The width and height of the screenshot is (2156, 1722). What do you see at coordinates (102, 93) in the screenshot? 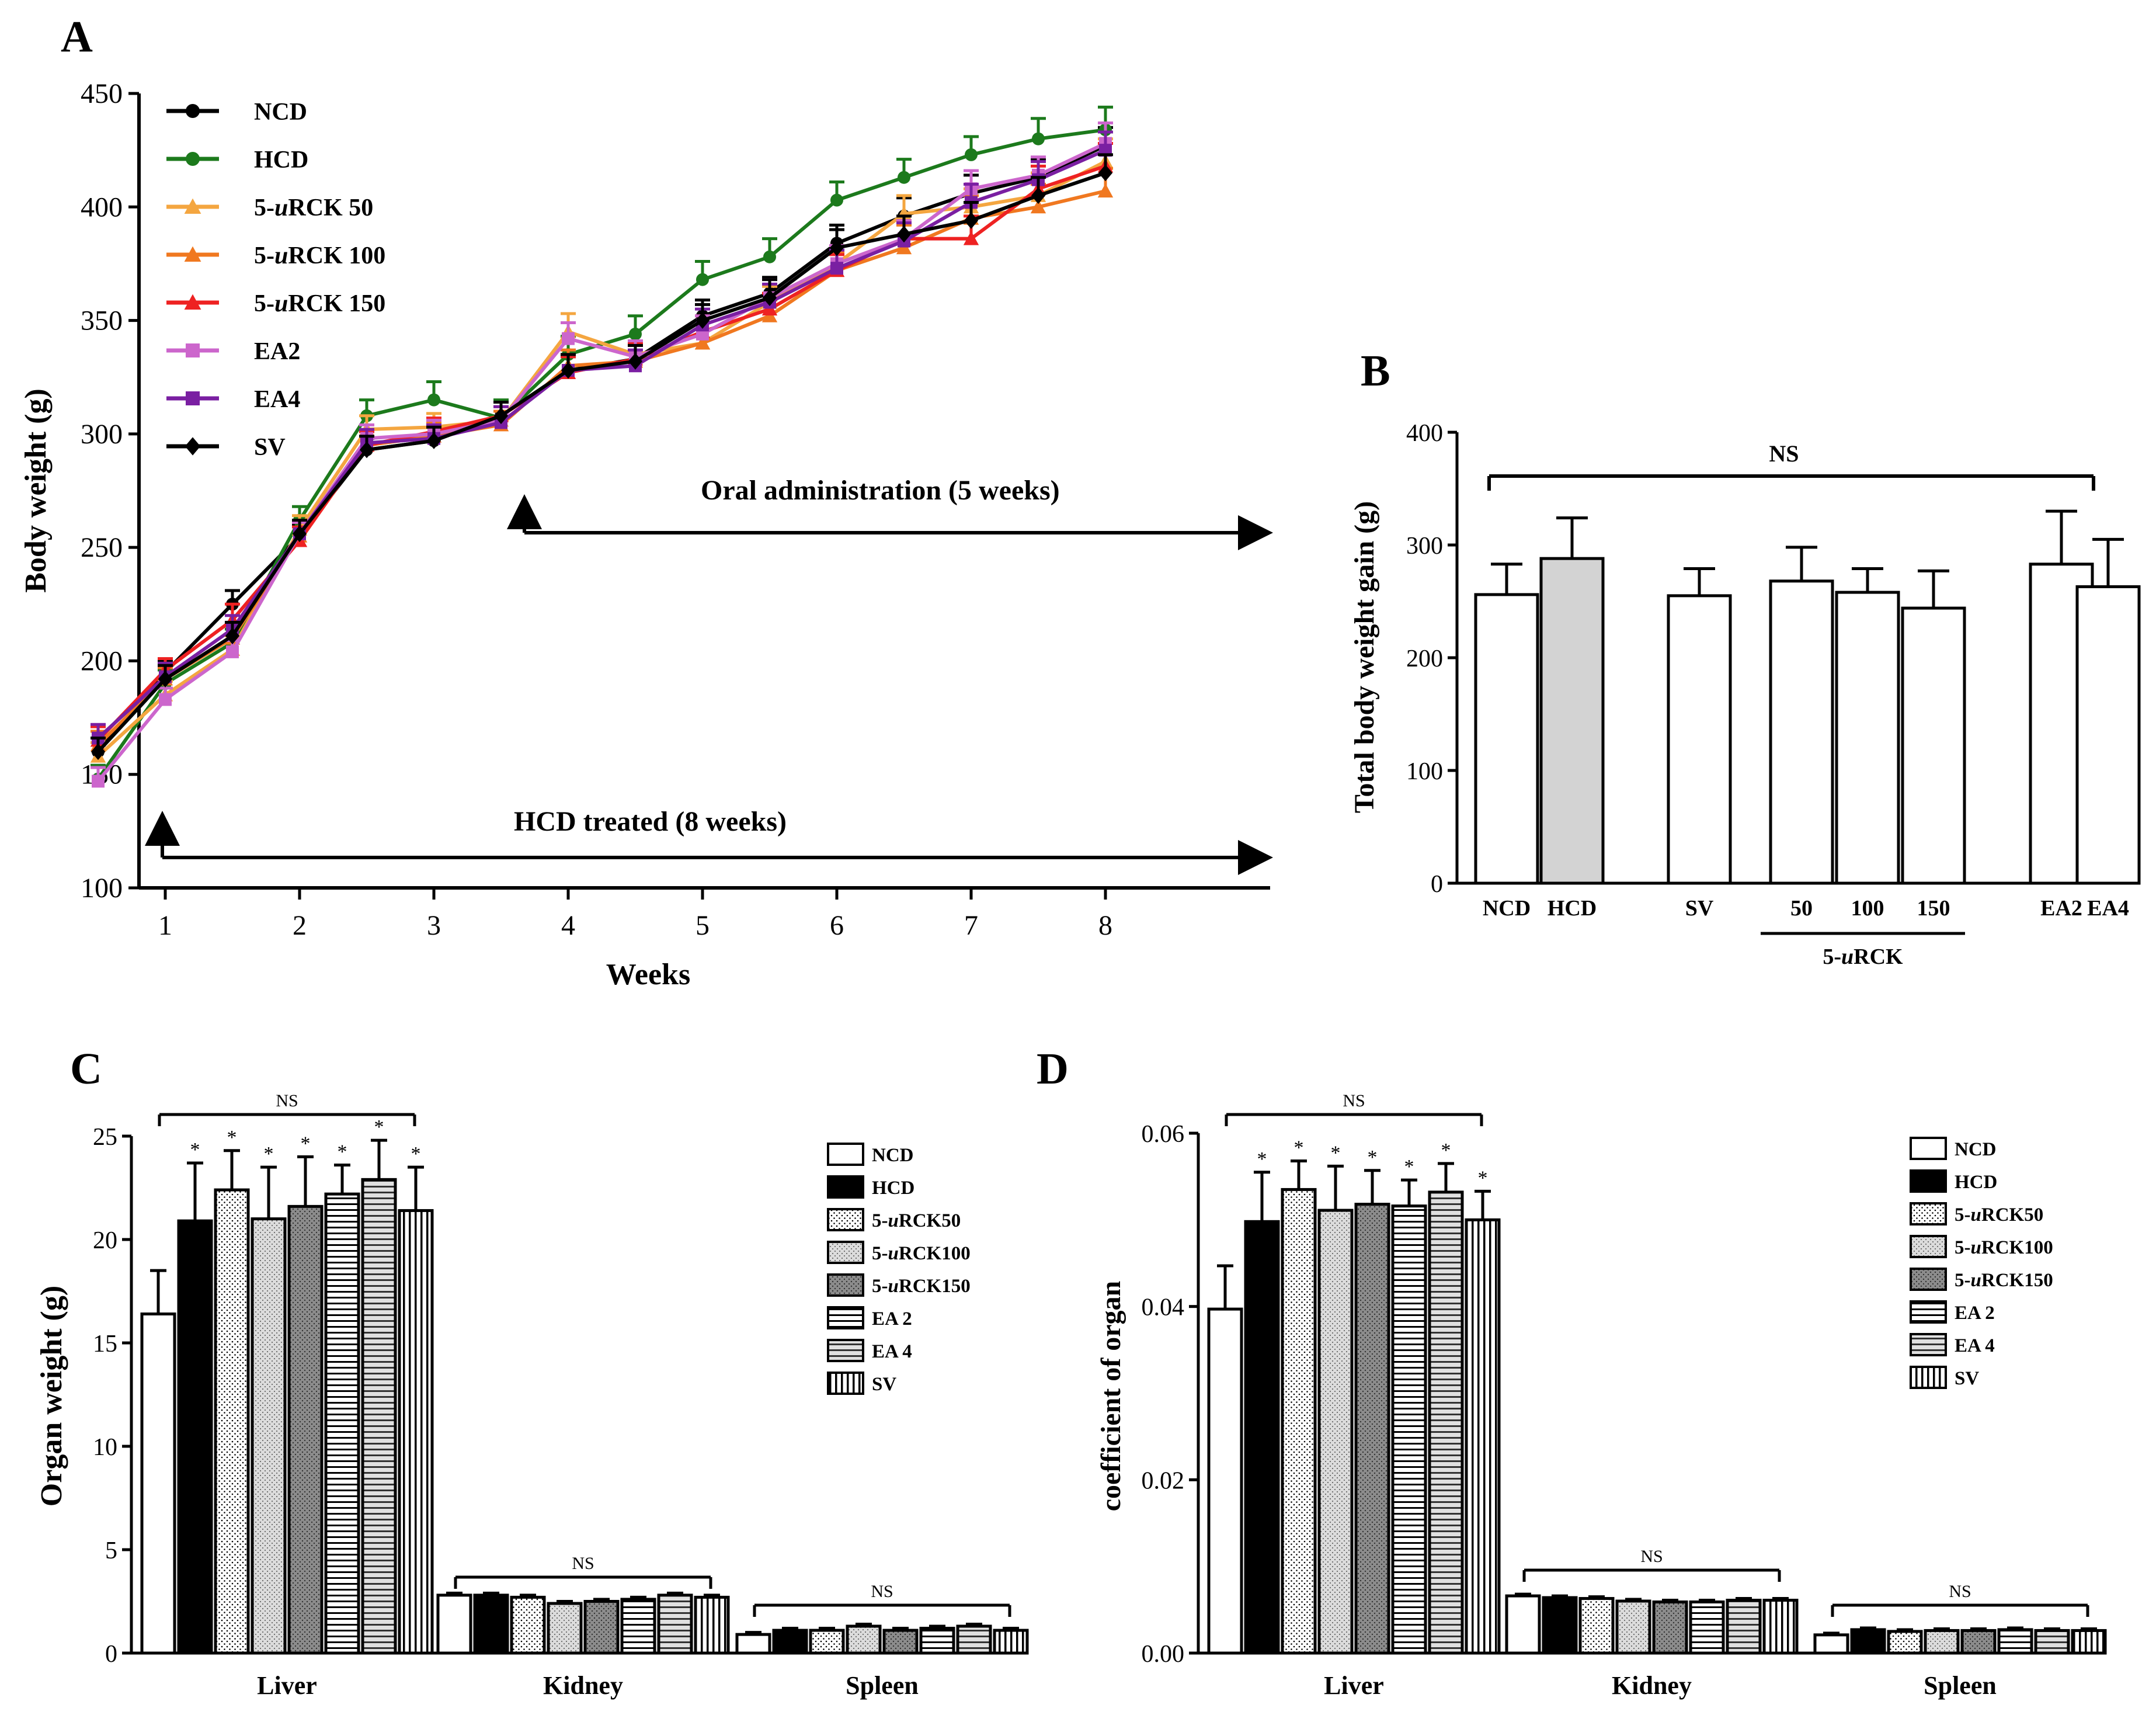
I see `a-y-tick-label: 450` at bounding box center [102, 93].